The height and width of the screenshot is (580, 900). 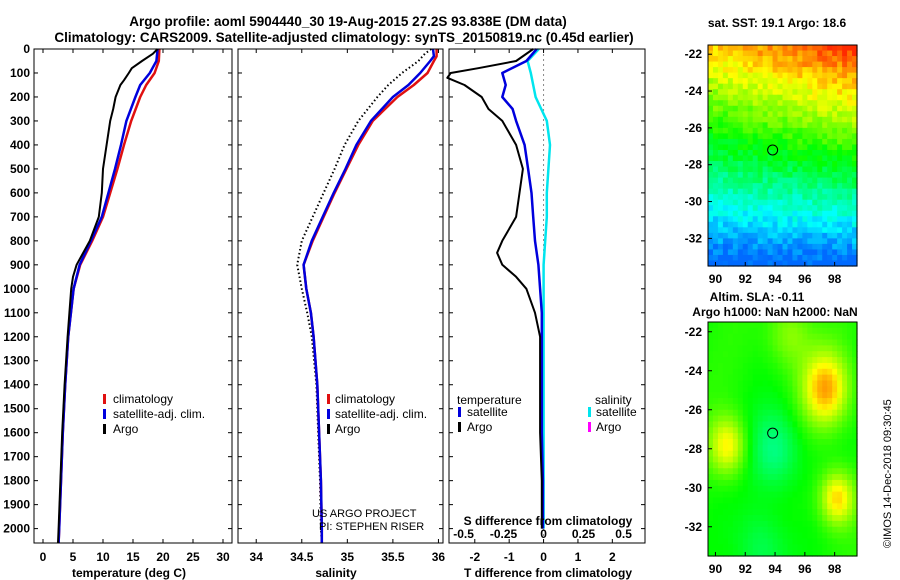 What do you see at coordinates (746, 569) in the screenshot?
I see `sla-lon-tick-label: 92` at bounding box center [746, 569].